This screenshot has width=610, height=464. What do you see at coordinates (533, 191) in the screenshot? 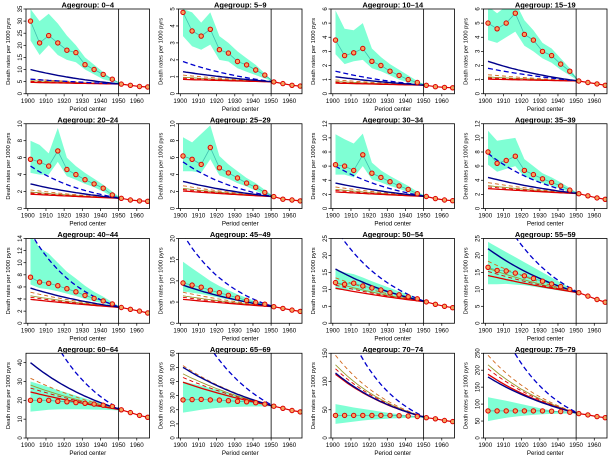
I see `model-red-solid` at bounding box center [533, 191].